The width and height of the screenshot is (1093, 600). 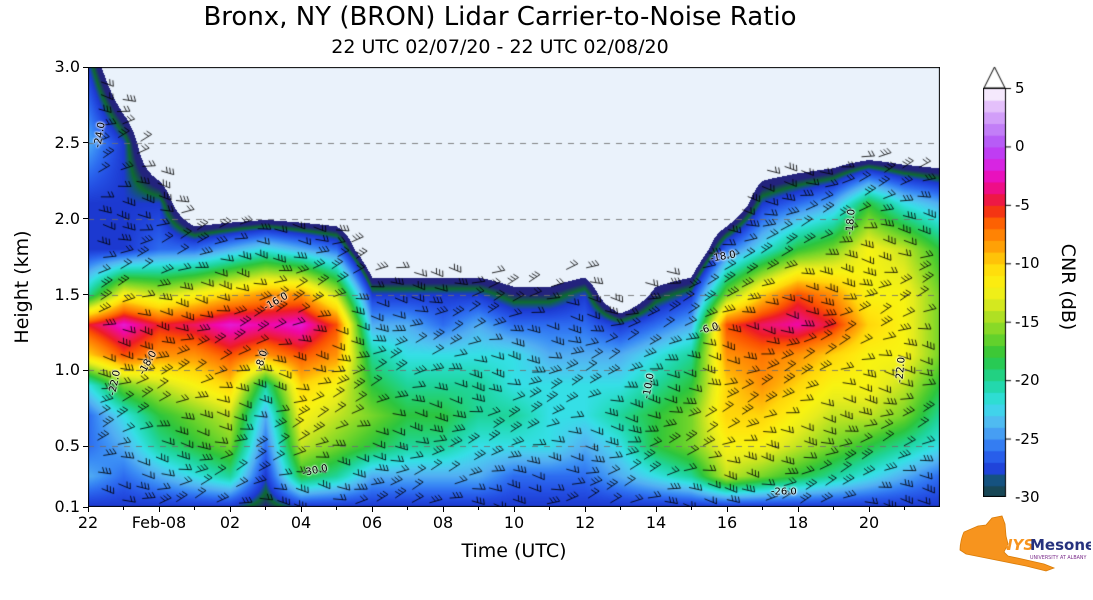 What do you see at coordinates (1027, 380) in the screenshot?
I see `colorbar-tick-label: -20` at bounding box center [1027, 380].